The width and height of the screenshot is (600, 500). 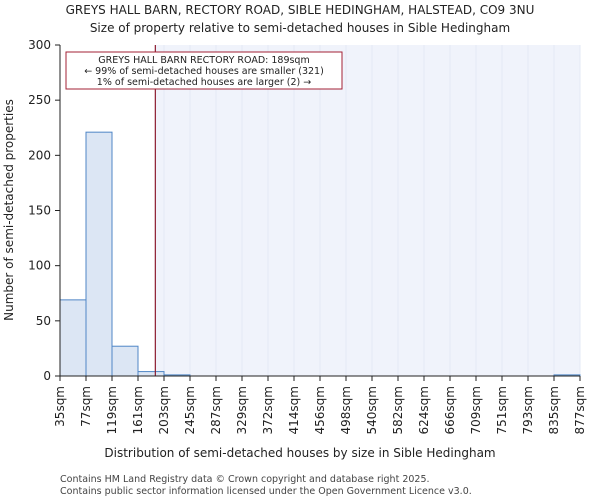 What do you see at coordinates (398, 410) in the screenshot?
I see `x-tick-label: 582sqm` at bounding box center [398, 410].